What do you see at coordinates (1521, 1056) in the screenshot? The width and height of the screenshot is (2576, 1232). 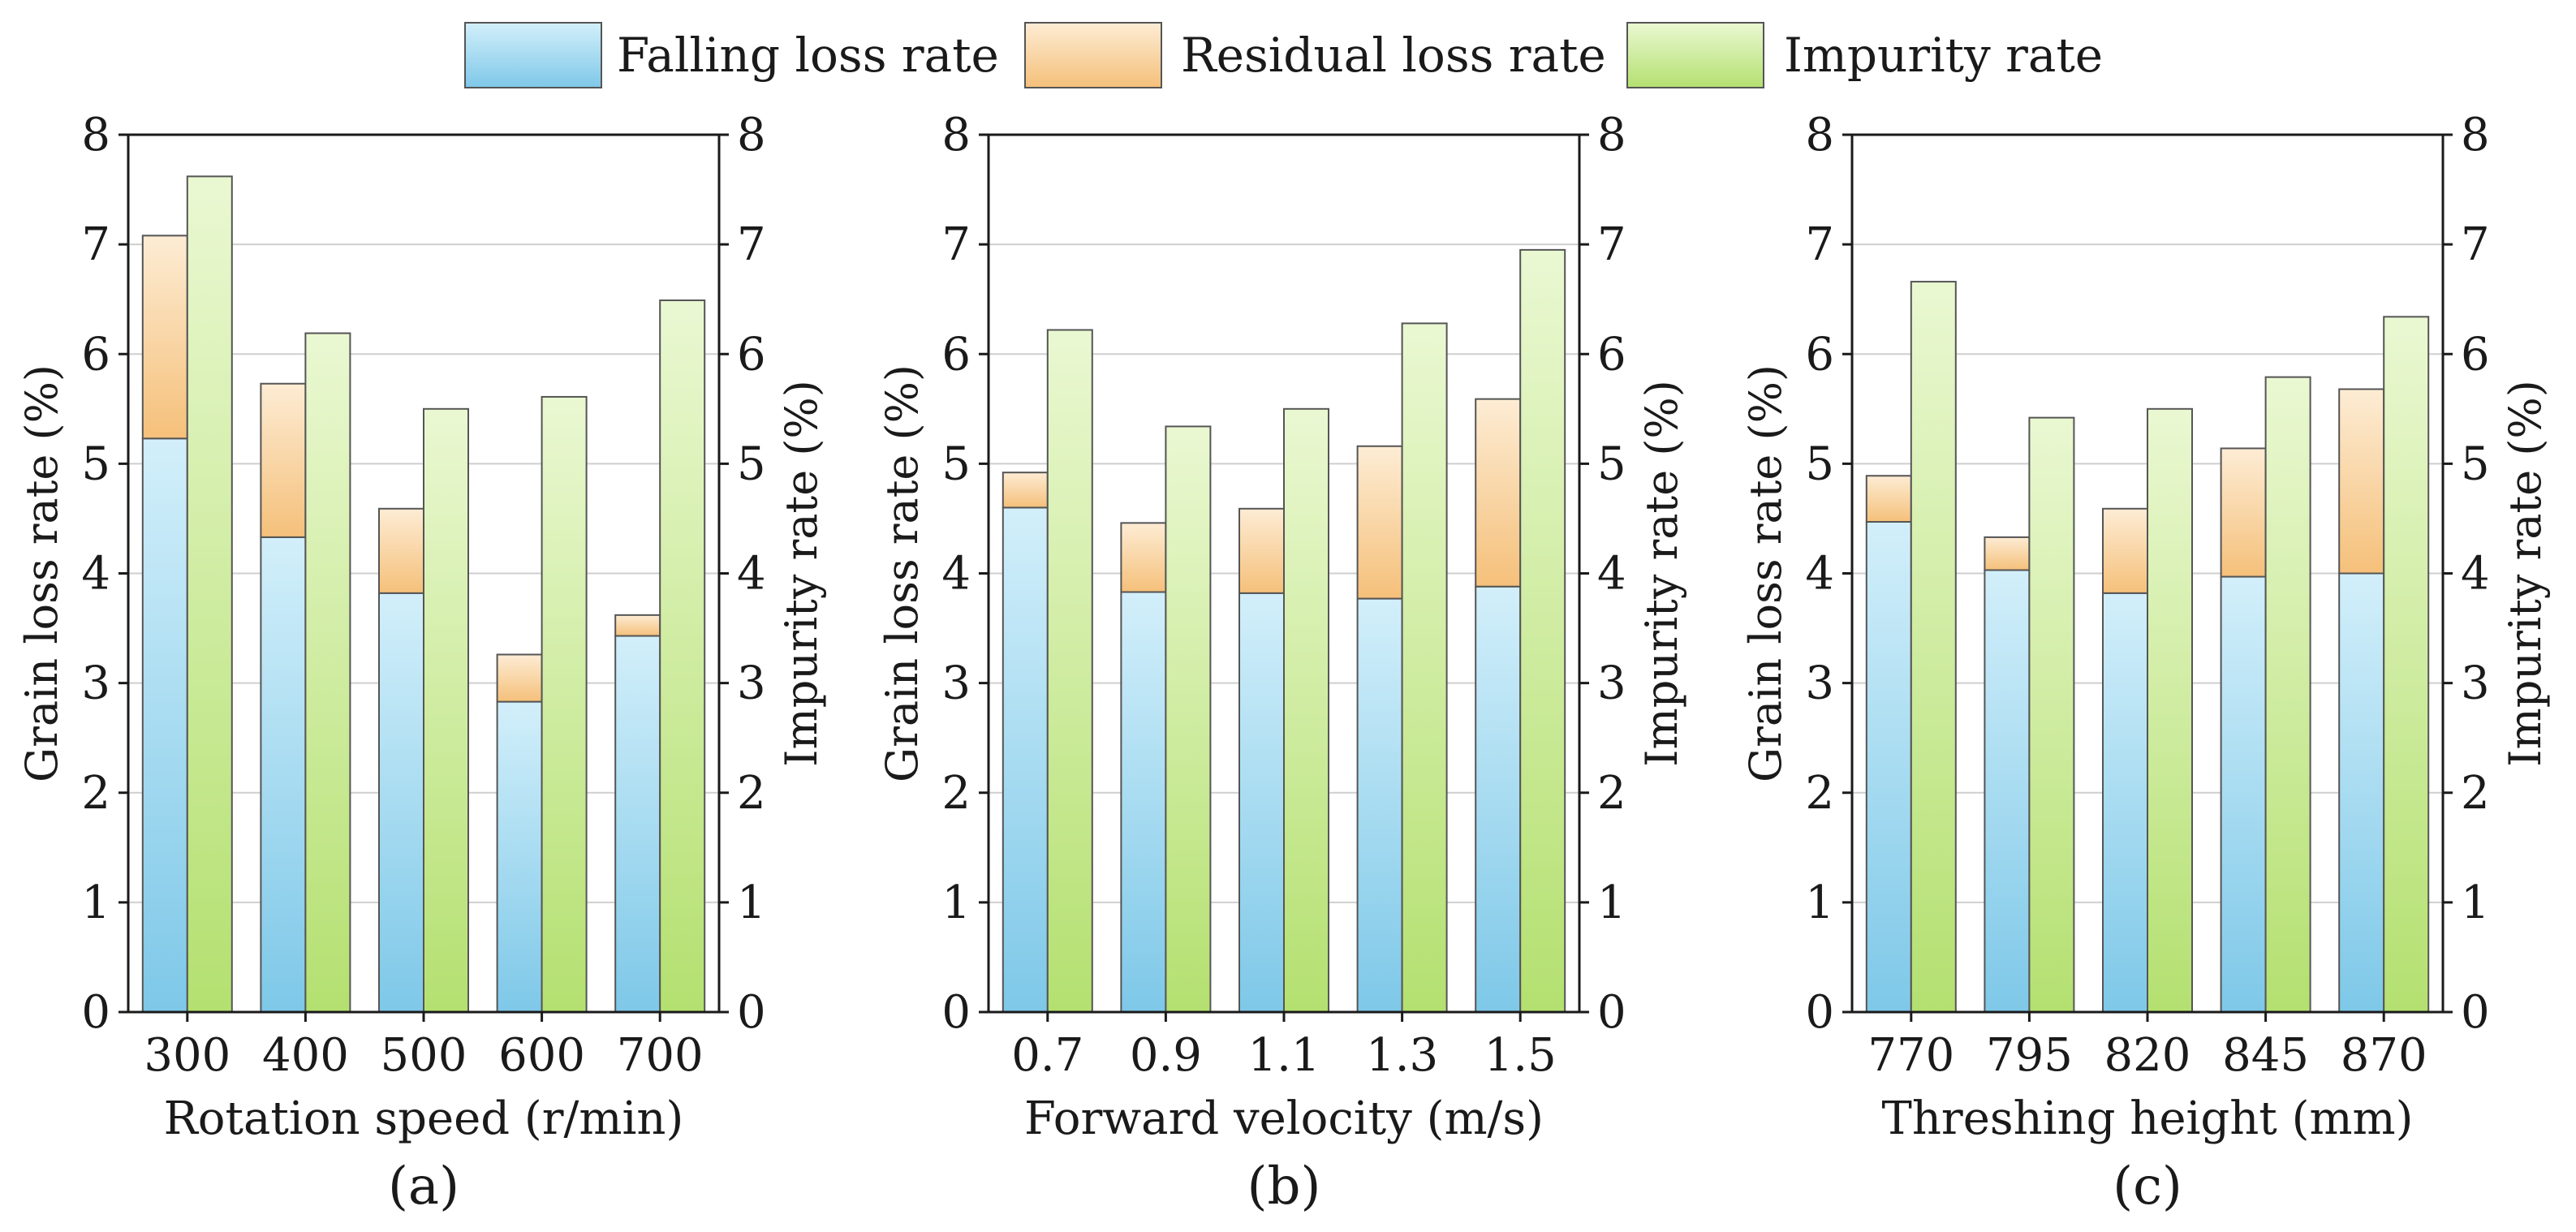 I see `x-tick-label: 1.5` at bounding box center [1521, 1056].